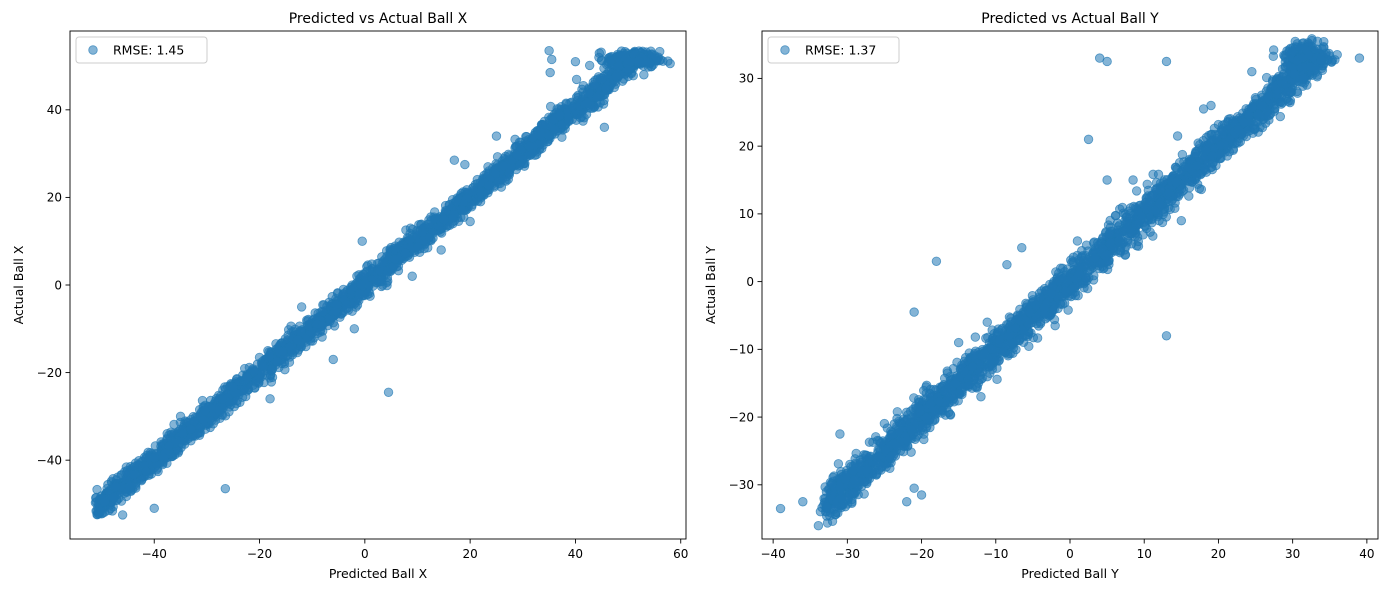  I want to click on legend: RMSE: 1.45, so click(141, 50).